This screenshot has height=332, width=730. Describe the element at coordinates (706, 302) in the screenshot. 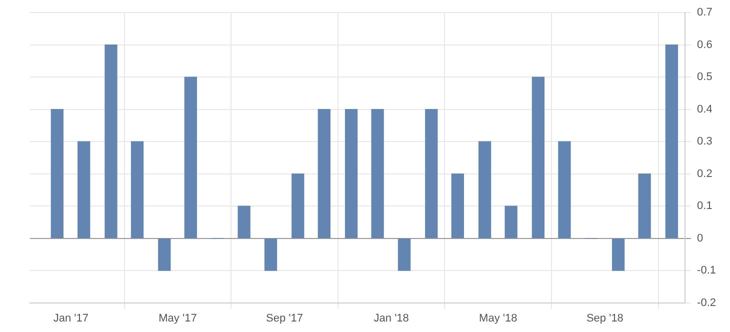

I see `y-tick-label: -0.2` at that location.